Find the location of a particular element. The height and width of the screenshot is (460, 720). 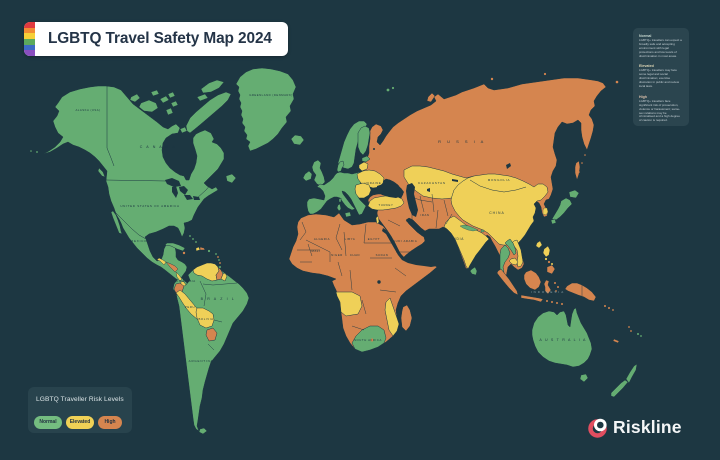

svg-text: CHAD is located at coordinates (355, 255).